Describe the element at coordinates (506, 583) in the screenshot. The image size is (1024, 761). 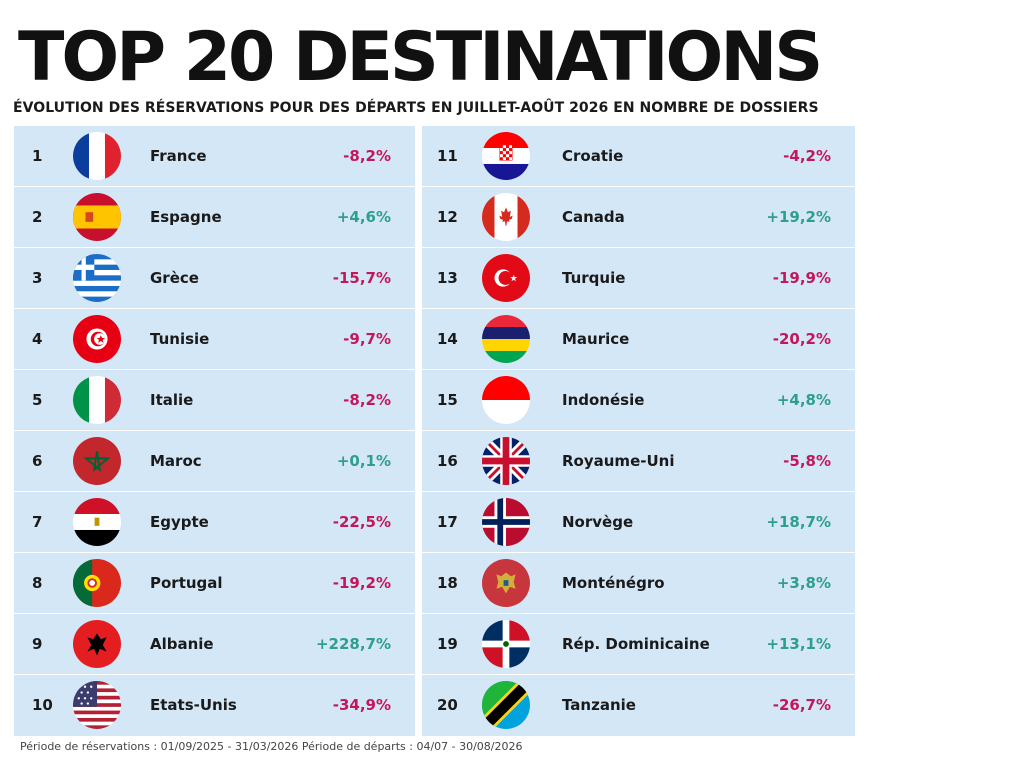
I see `montenegro-flag-icon` at that location.